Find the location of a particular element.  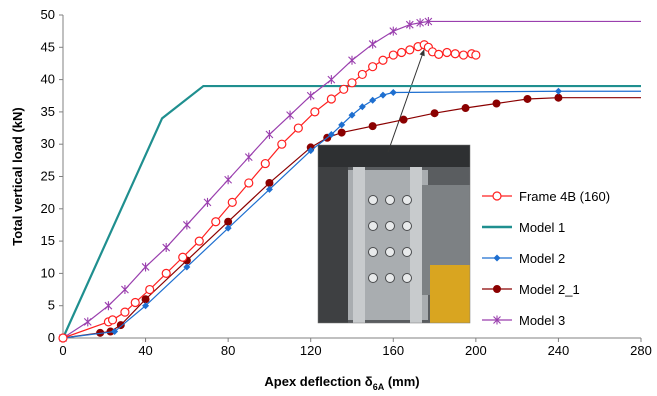

x-tick-label: 40 is located at coordinates (145, 350).